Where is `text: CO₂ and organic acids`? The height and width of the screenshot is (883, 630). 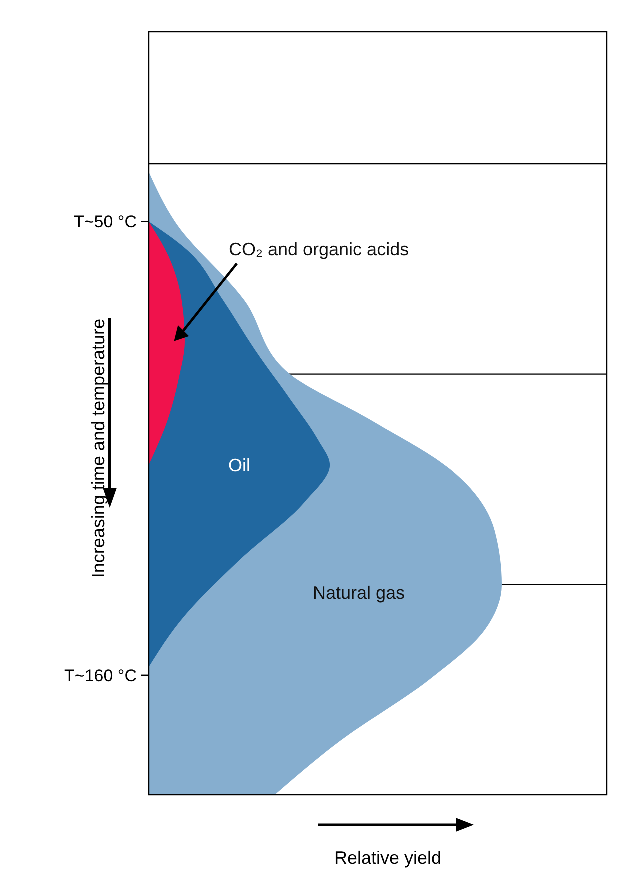
text: CO₂ and organic acids is located at coordinates (319, 250).